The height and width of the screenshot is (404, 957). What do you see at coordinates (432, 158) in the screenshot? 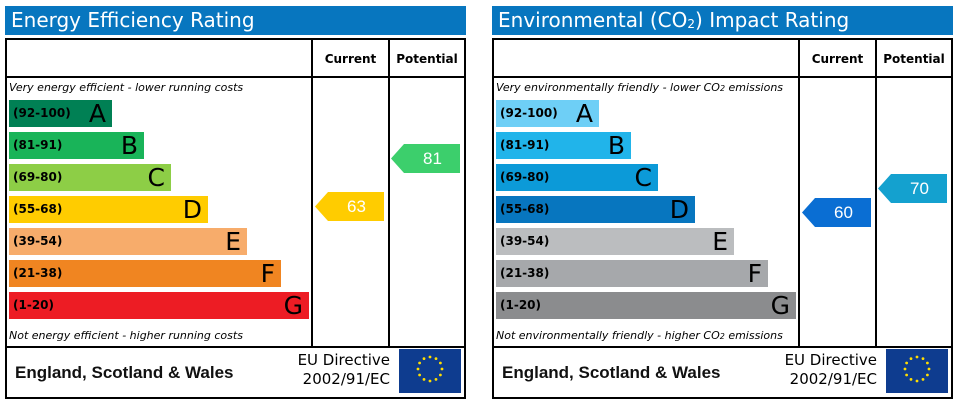
I see `potential-rating-value: 81` at bounding box center [432, 158].